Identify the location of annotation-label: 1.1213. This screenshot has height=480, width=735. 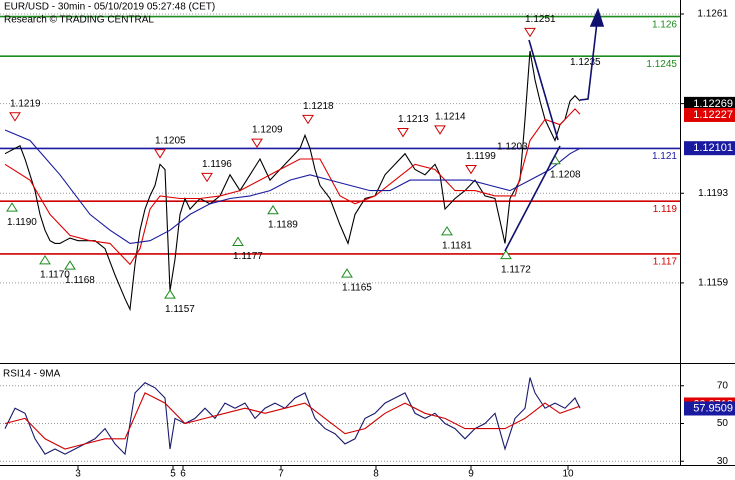
(413, 119).